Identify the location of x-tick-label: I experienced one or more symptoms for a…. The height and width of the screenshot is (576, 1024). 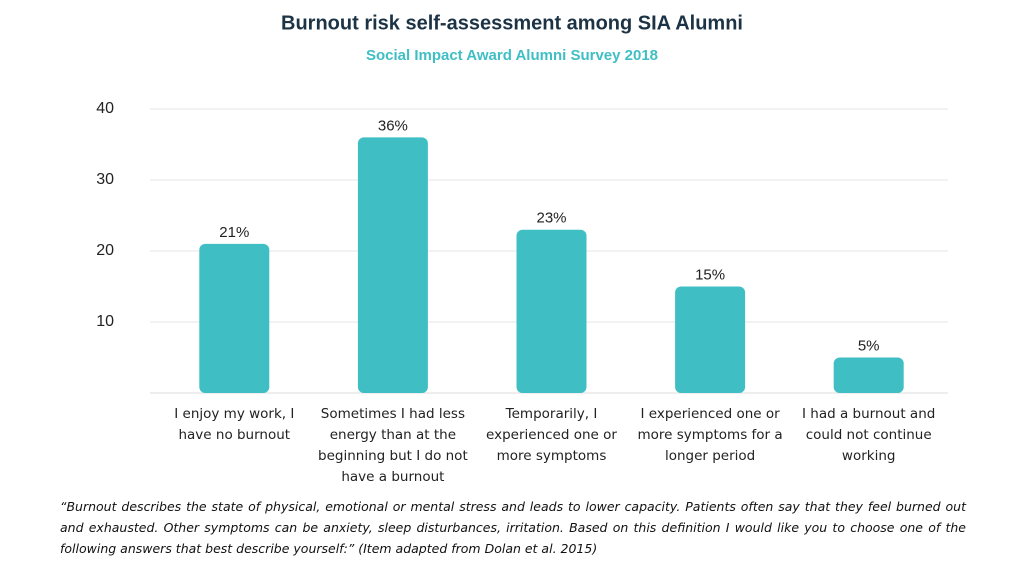
(710, 435).